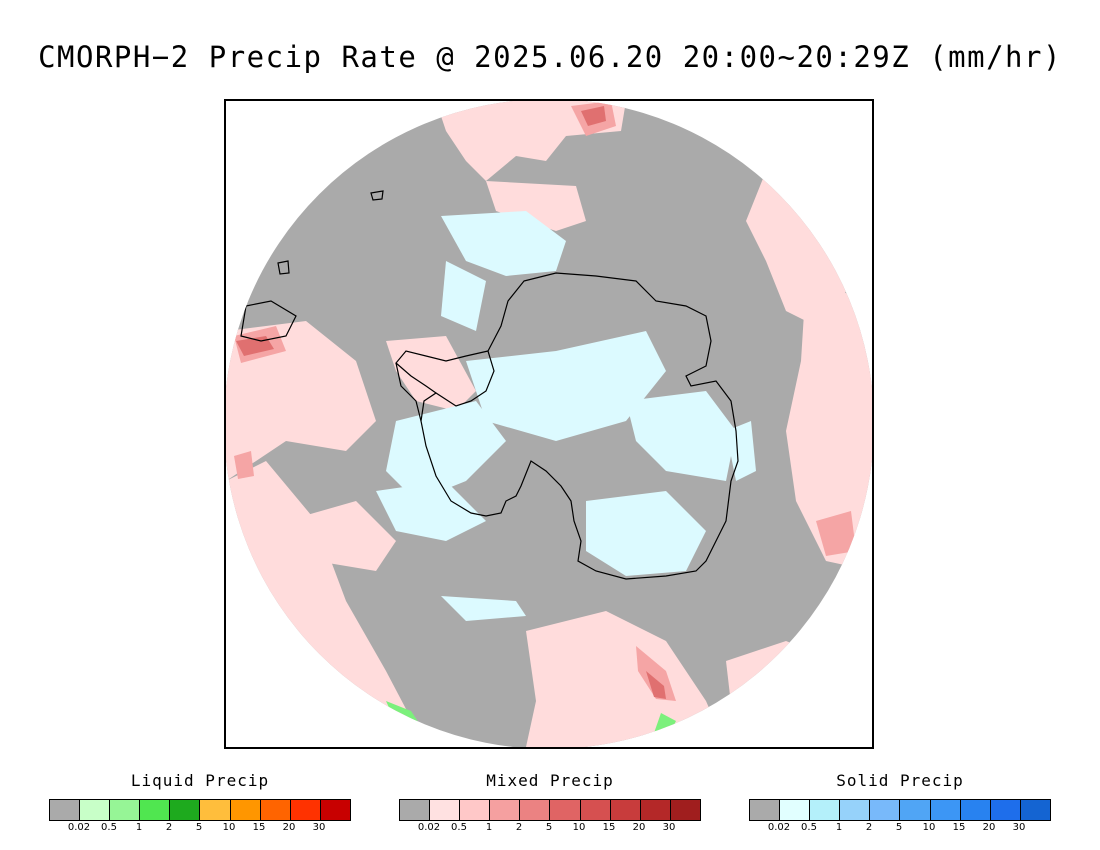 Image resolution: width=1100 pixels, height=850 pixels. I want to click on mixed-pocket-south, so click(656, 673).